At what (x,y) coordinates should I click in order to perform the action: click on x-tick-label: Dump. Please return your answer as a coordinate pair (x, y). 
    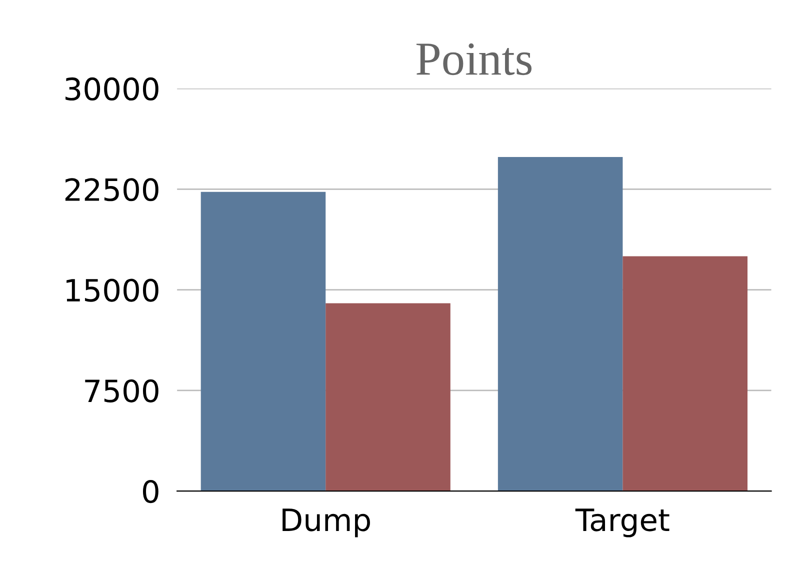
    Looking at the image, I should click on (326, 523).